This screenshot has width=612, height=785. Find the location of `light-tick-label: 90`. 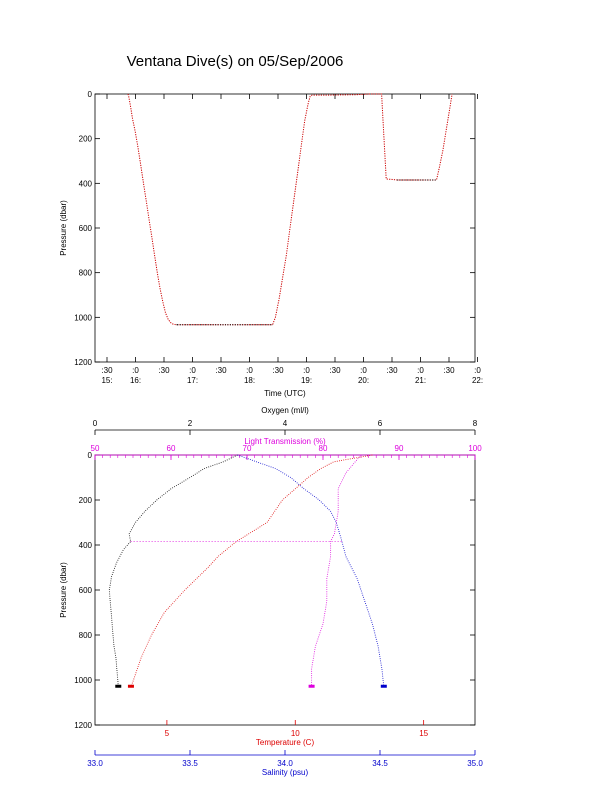

light-tick-label: 90 is located at coordinates (399, 448).